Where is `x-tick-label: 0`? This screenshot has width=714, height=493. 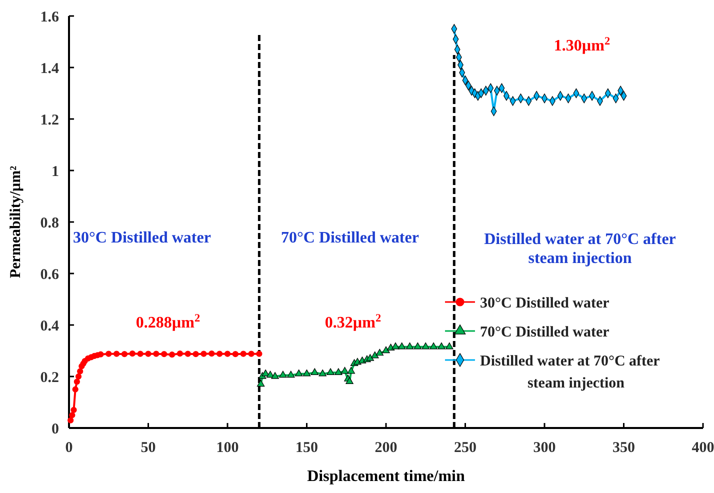
x-tick-label: 0 is located at coordinates (69, 448).